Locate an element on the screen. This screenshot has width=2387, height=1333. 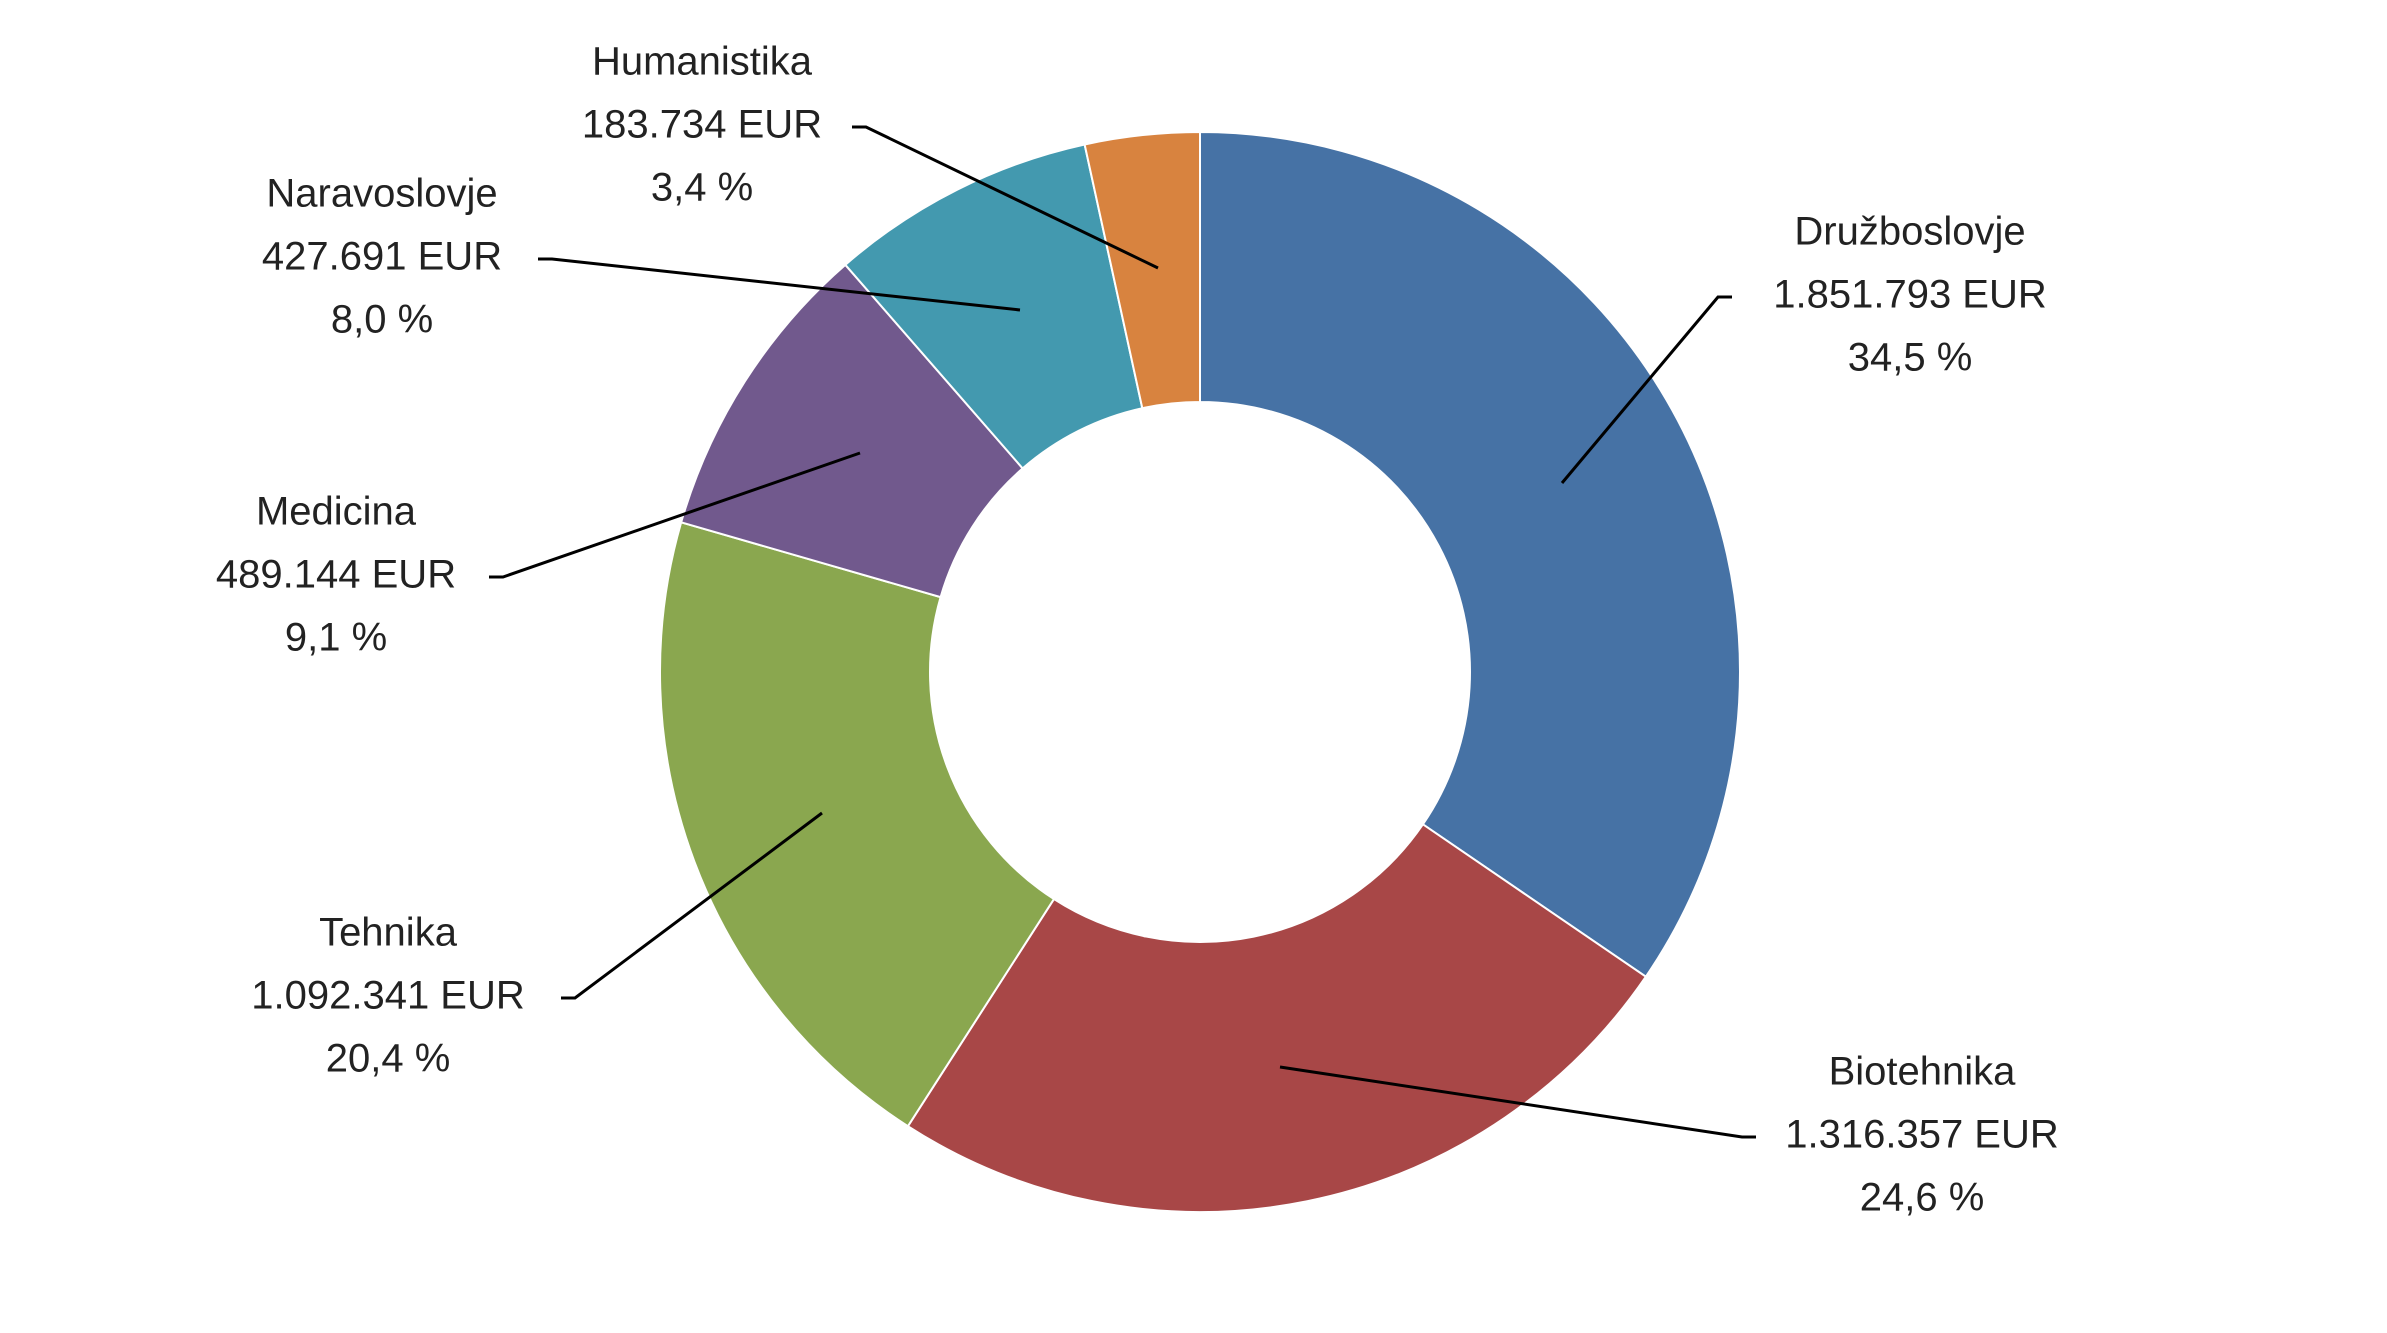
slice-tehnika is located at coordinates (857, 824).